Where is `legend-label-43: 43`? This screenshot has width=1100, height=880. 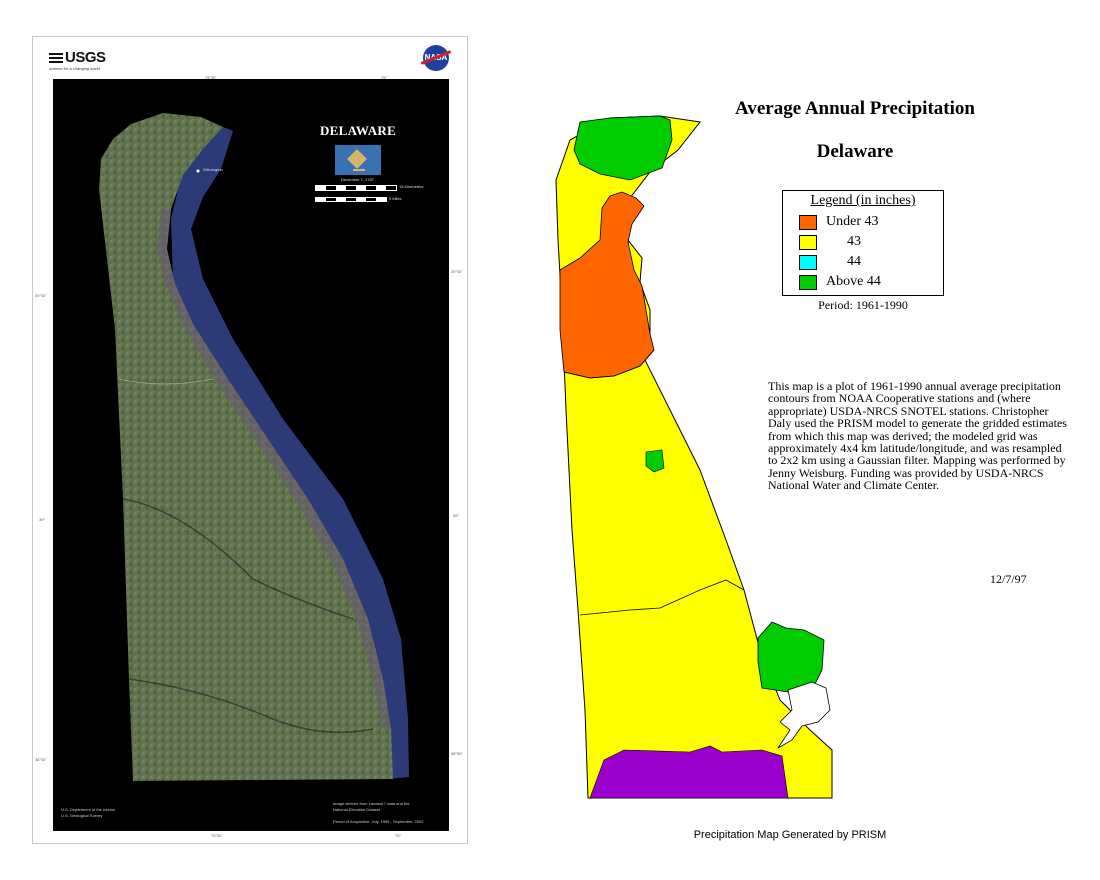 legend-label-43: 43 is located at coordinates (854, 241).